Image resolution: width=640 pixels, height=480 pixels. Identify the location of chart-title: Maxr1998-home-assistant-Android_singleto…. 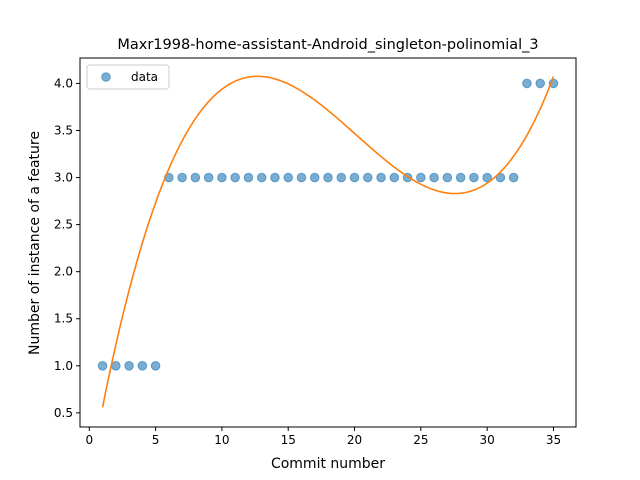
(327, 45).